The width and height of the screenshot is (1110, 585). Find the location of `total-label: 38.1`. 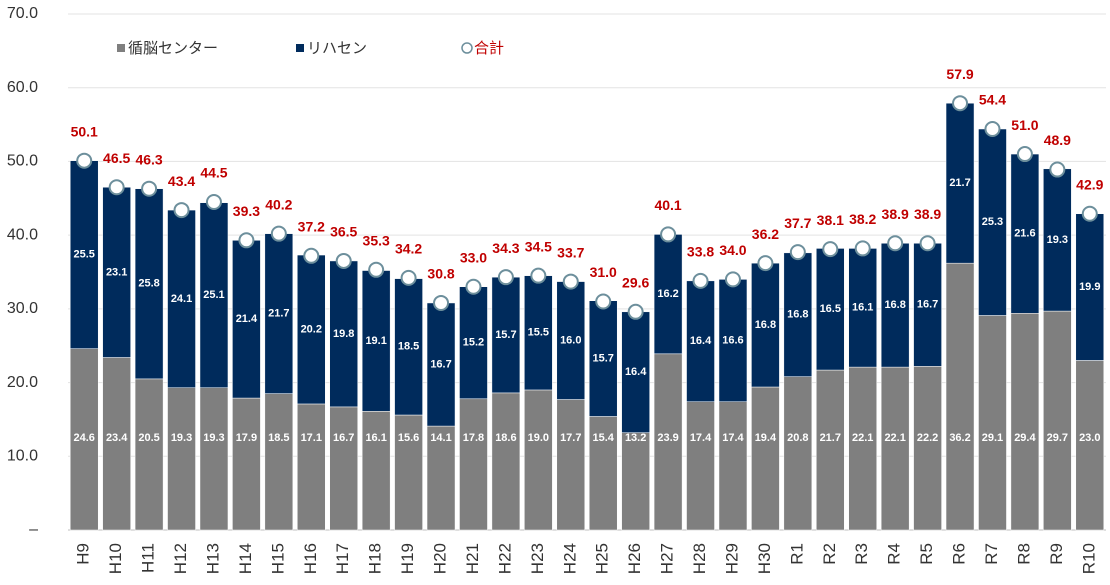

total-label: 38.1 is located at coordinates (830, 220).